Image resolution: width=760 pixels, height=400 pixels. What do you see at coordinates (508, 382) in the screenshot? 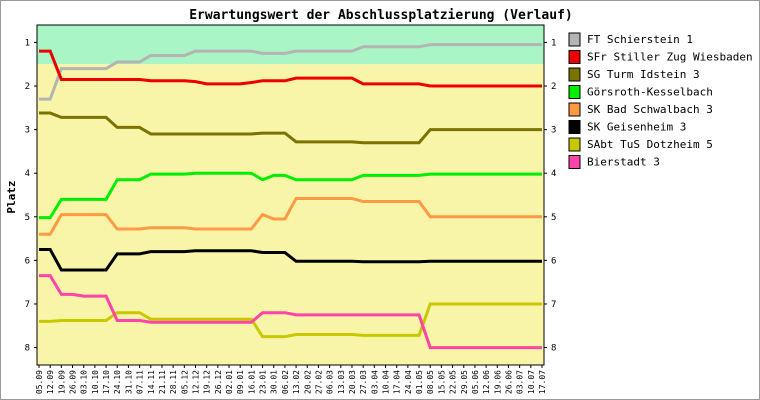
I see `x-tick-label: 26.06` at bounding box center [508, 382].